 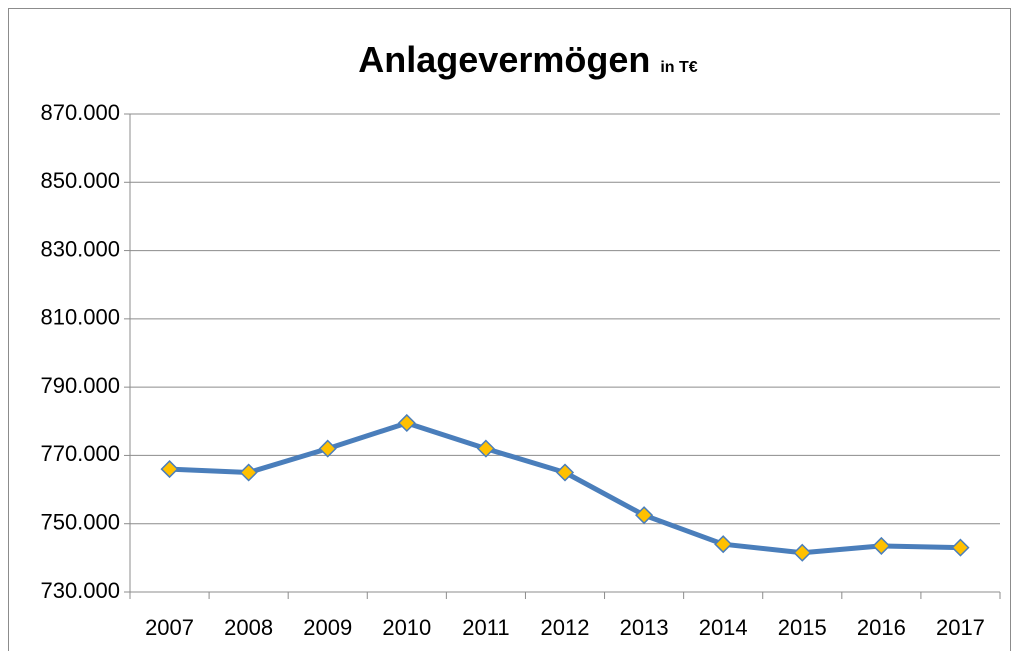 What do you see at coordinates (80, 522) in the screenshot?
I see `y-tick-label: 750.000` at bounding box center [80, 522].